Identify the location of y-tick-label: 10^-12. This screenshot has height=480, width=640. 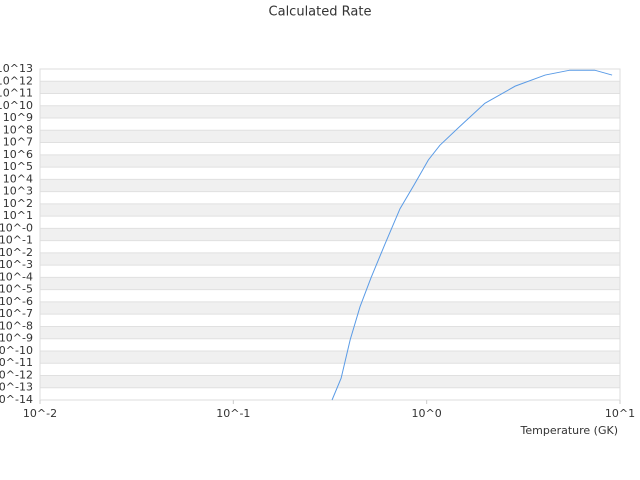
(16, 374).